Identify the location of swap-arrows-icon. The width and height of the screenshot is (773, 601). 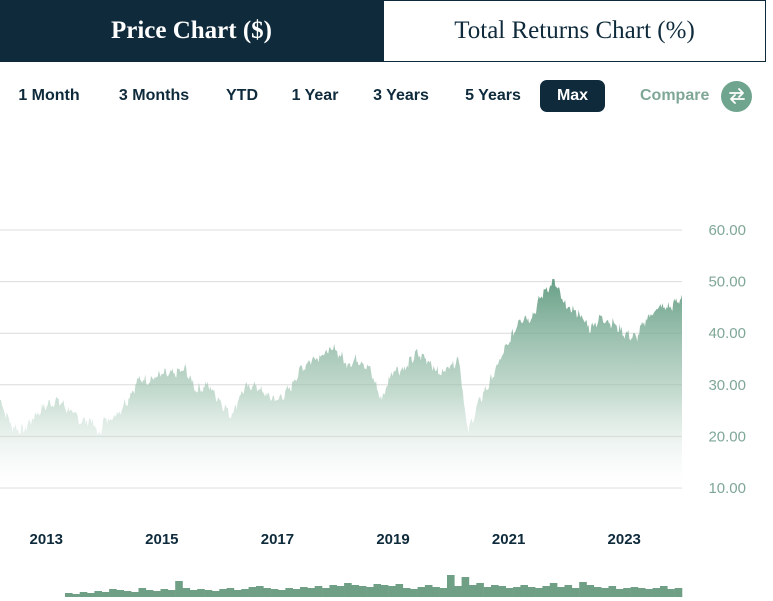
(737, 96).